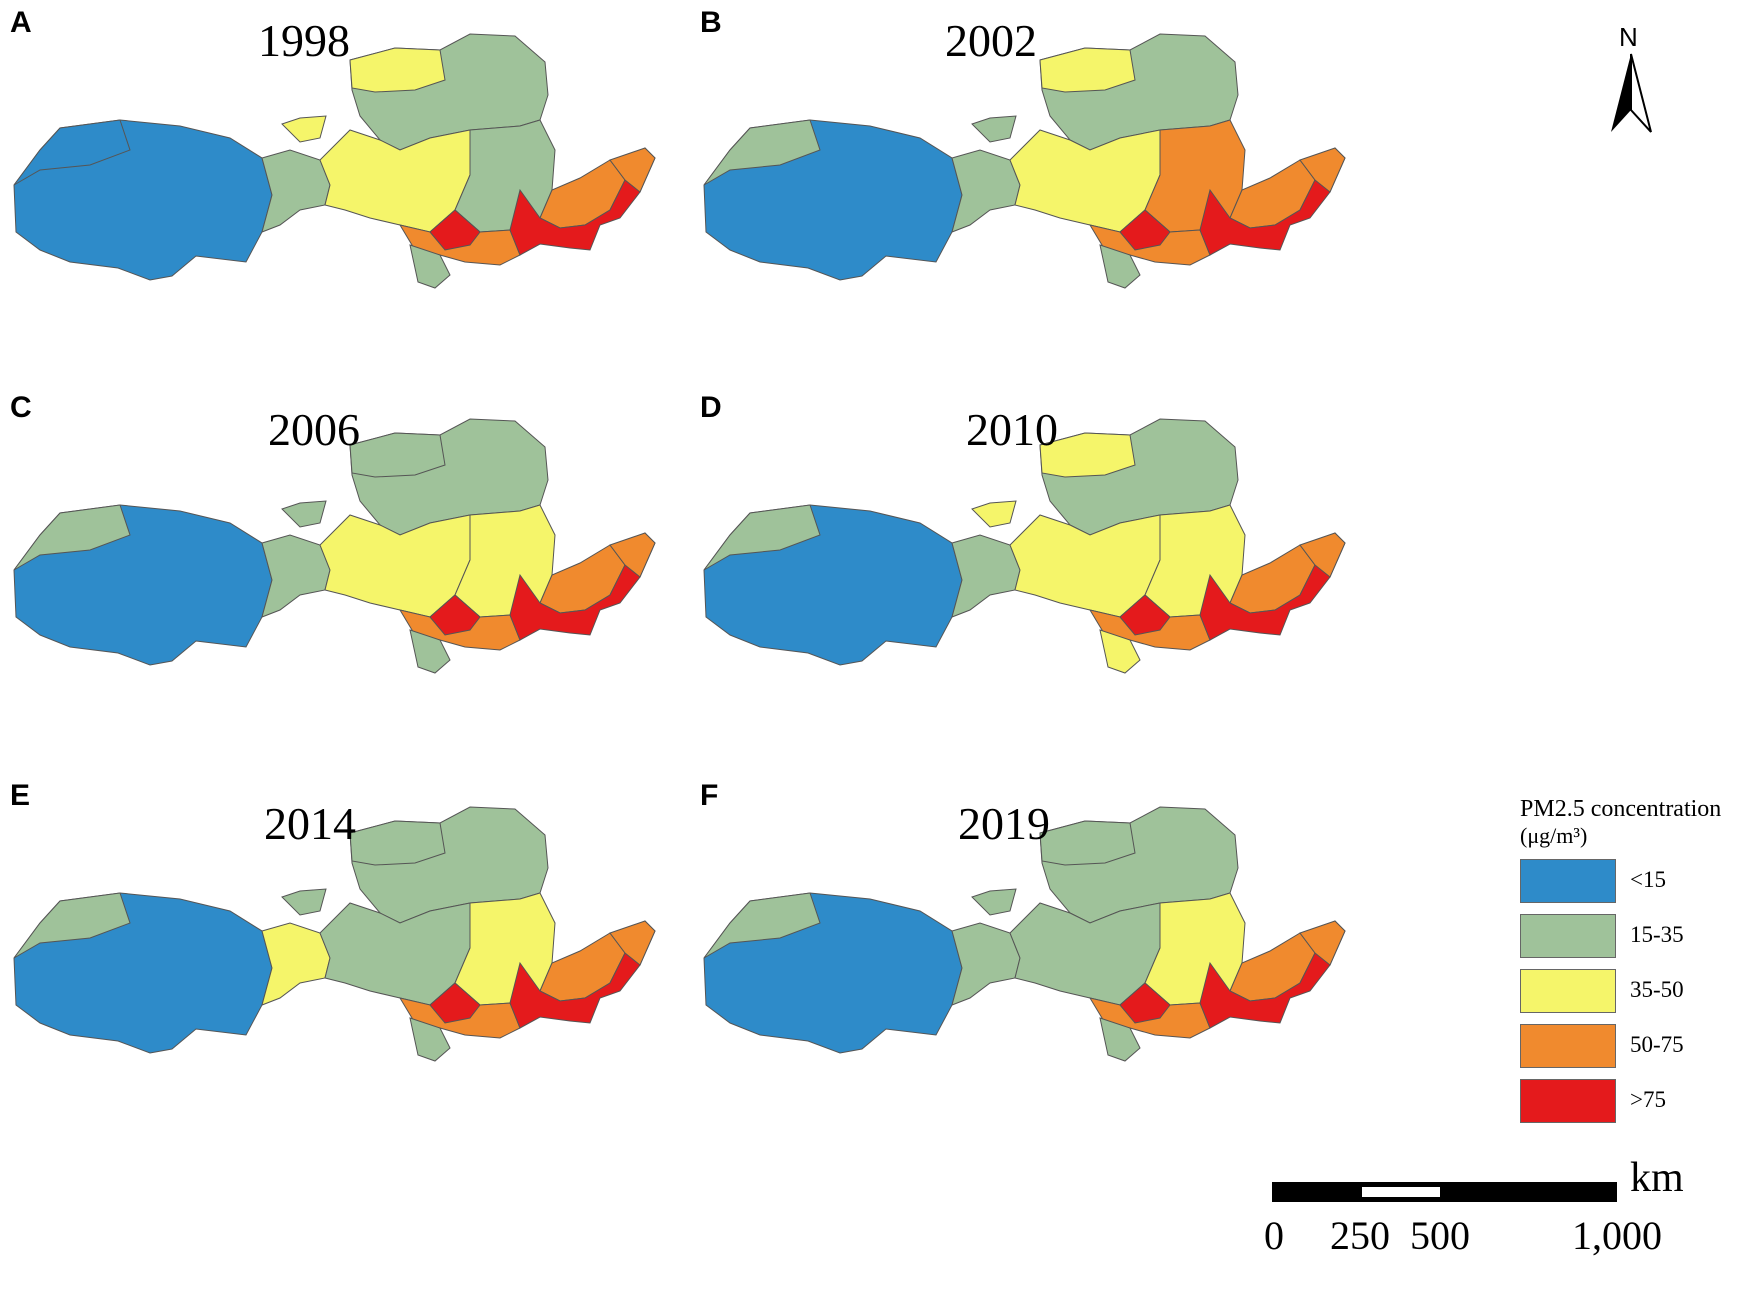  What do you see at coordinates (991, 40) in the screenshot?
I see `panel-year: 2002` at bounding box center [991, 40].